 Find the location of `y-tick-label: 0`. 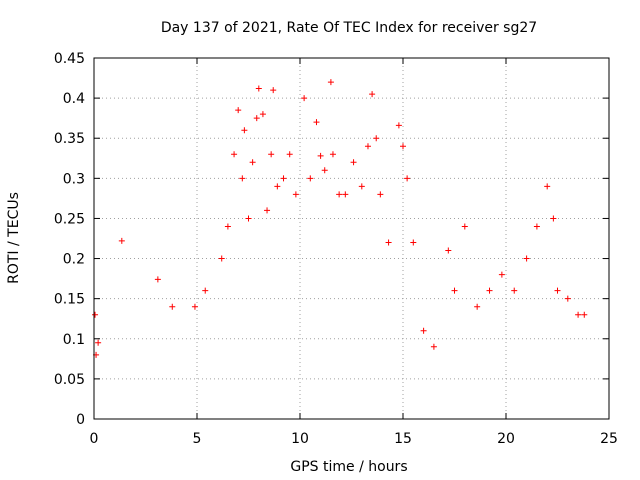

y-tick-label: 0 is located at coordinates (80, 420).